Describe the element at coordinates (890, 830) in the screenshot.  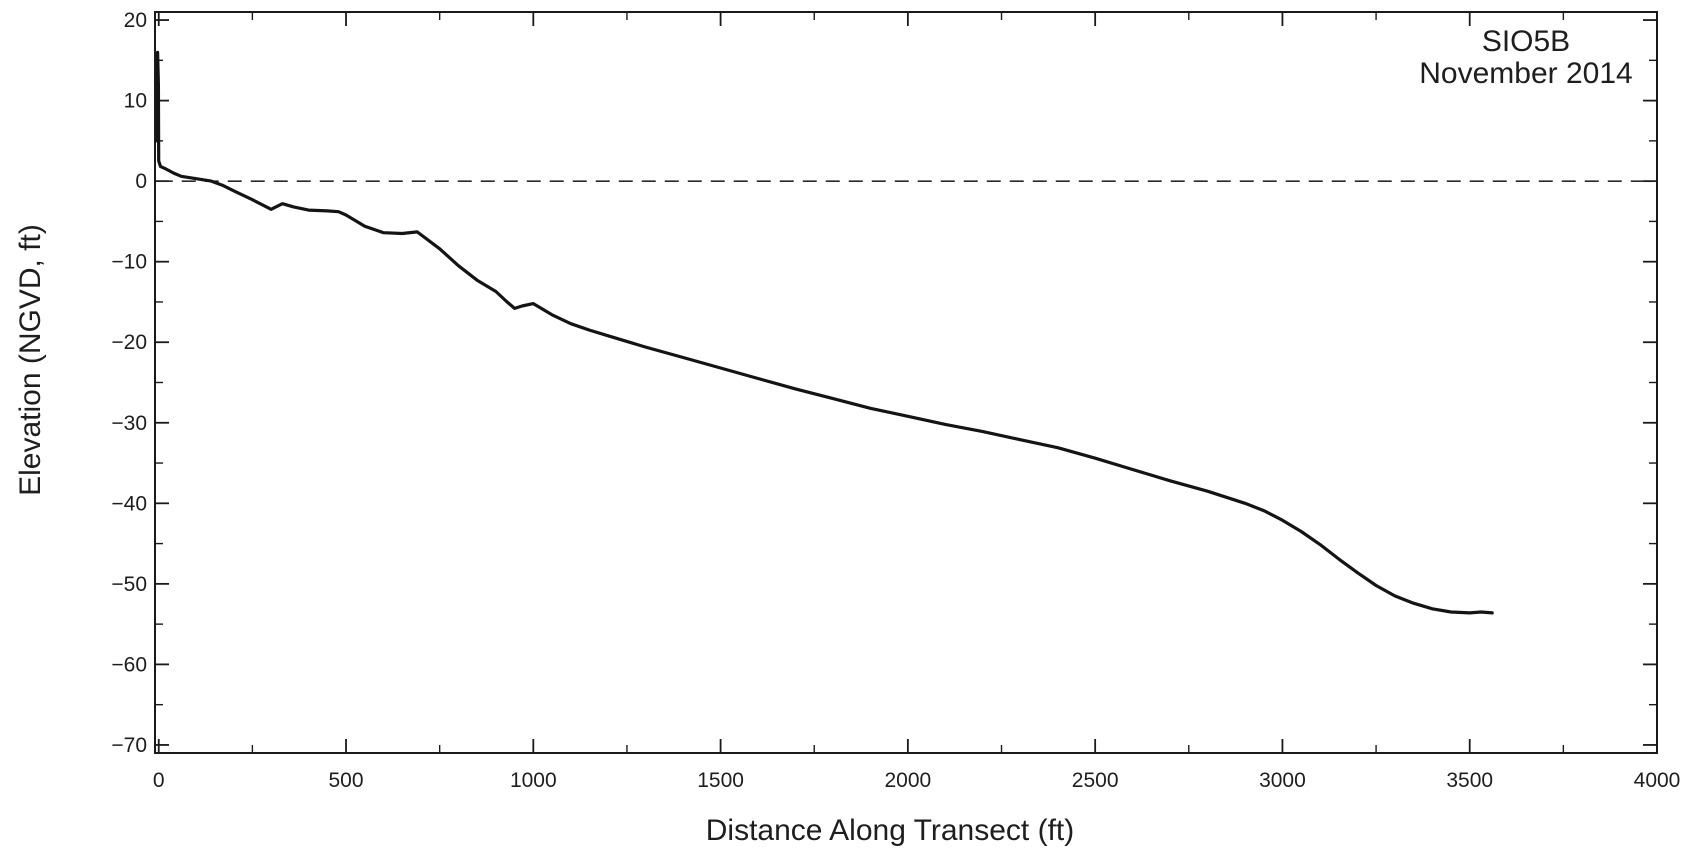
I see `x-axis-title: Distance Along Transect (ft)` at that location.